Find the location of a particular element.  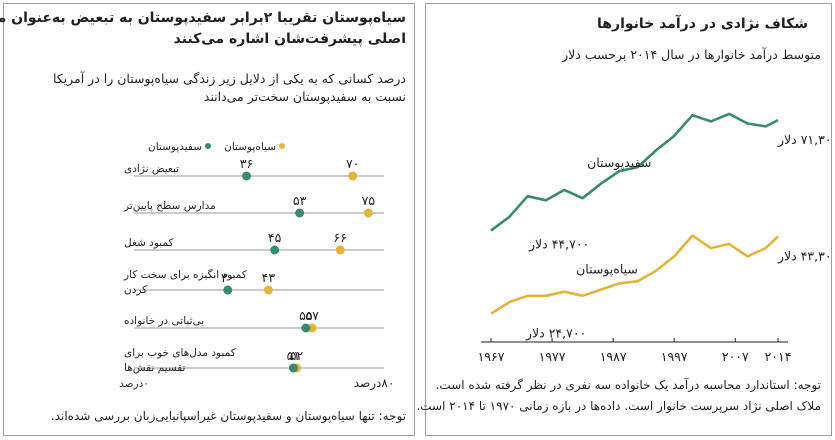

white-end-value: ۷۱,۳۰۰ دلار is located at coordinates (804, 140).